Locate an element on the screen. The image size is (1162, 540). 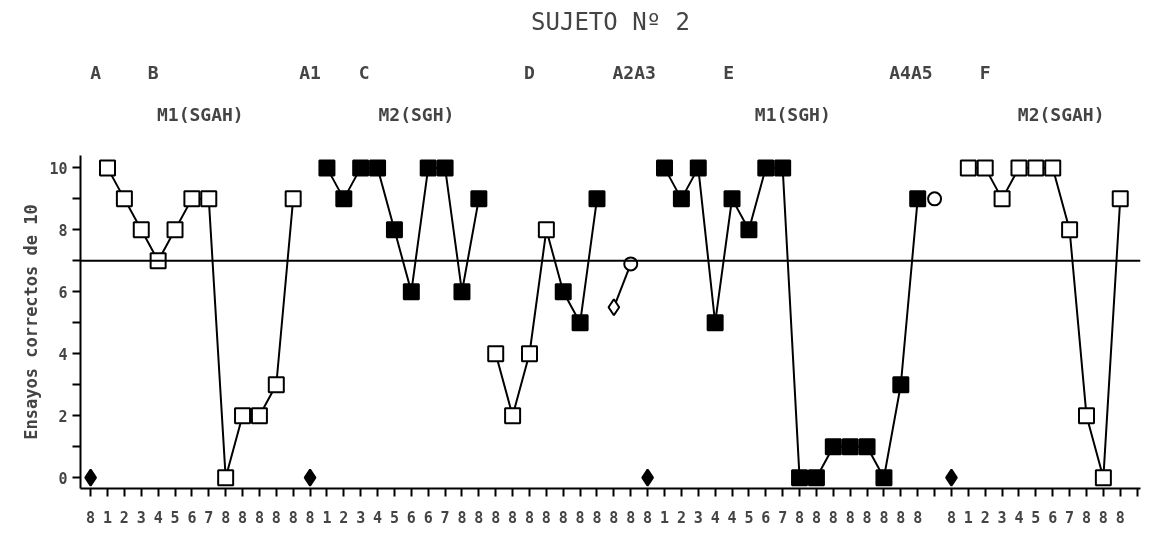
text: B is located at coordinates (153, 72).